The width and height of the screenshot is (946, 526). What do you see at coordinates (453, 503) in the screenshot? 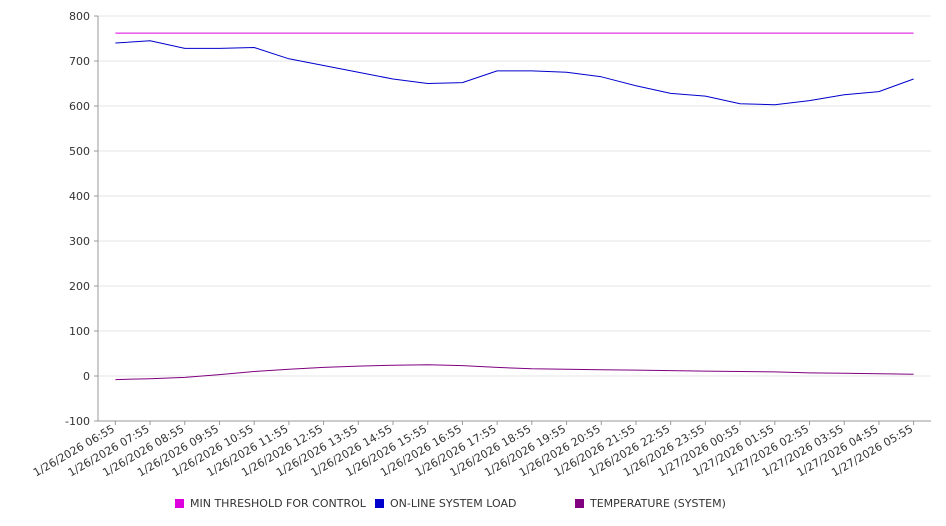
I see `legend-label-system-load: ON-LINE SYSTEM LOAD` at bounding box center [453, 503].